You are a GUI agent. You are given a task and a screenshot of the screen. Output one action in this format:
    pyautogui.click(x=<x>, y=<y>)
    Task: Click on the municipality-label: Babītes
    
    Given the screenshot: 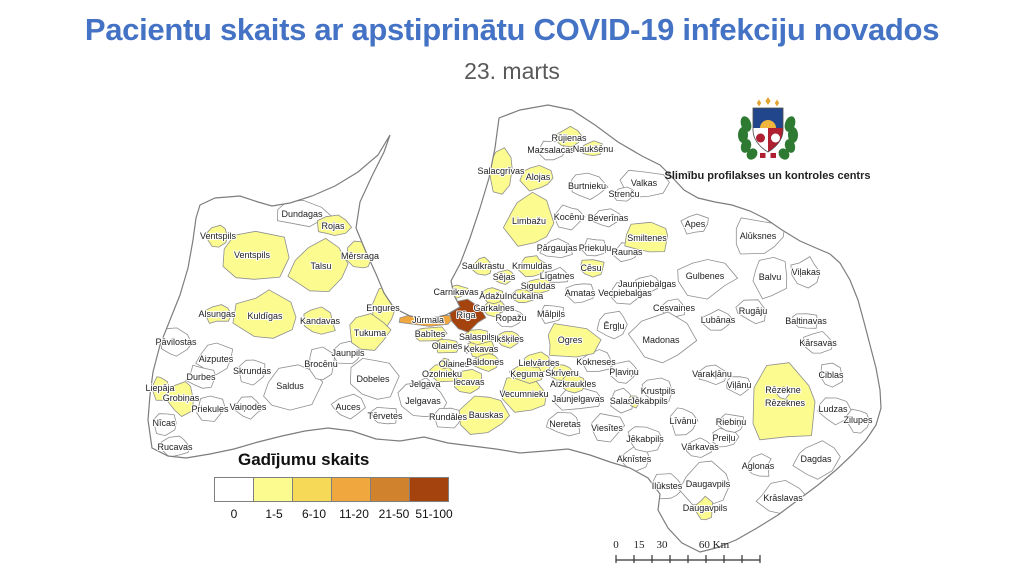 What is the action you would take?
    pyautogui.click(x=430, y=334)
    